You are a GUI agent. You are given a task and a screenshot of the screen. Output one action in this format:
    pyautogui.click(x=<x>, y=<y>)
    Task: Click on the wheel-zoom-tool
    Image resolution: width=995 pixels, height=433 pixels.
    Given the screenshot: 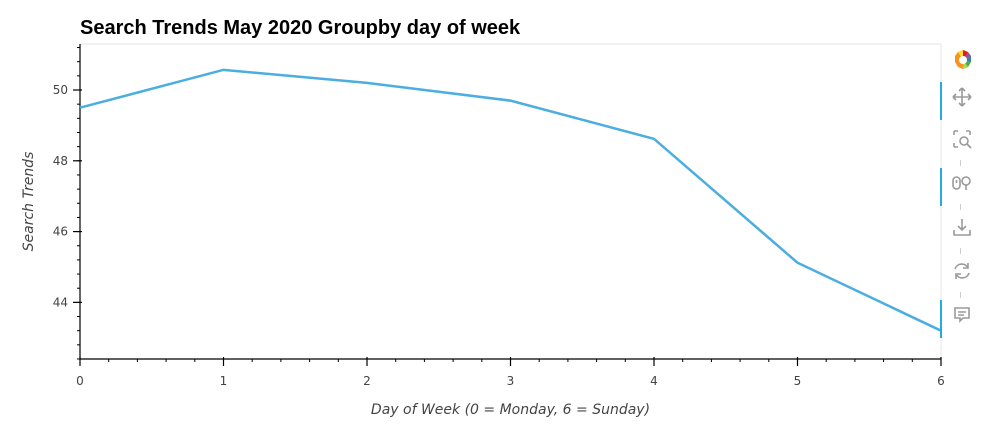 What is the action you would take?
    pyautogui.click(x=962, y=185)
    